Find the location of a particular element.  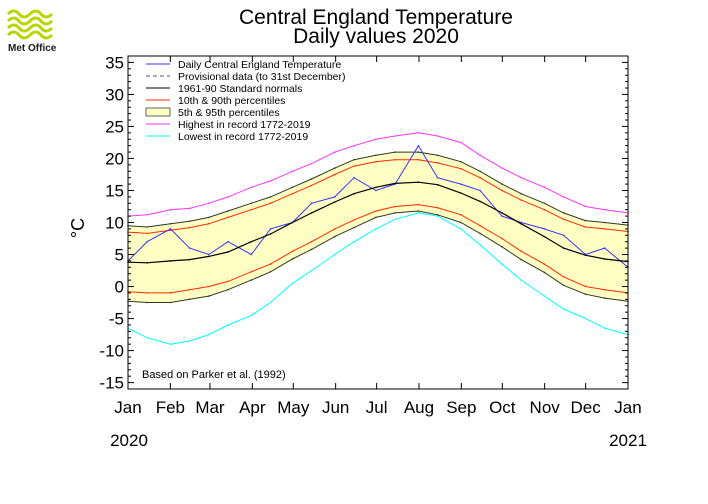

chart-subtitle: Daily values 2020 is located at coordinates (376, 36).